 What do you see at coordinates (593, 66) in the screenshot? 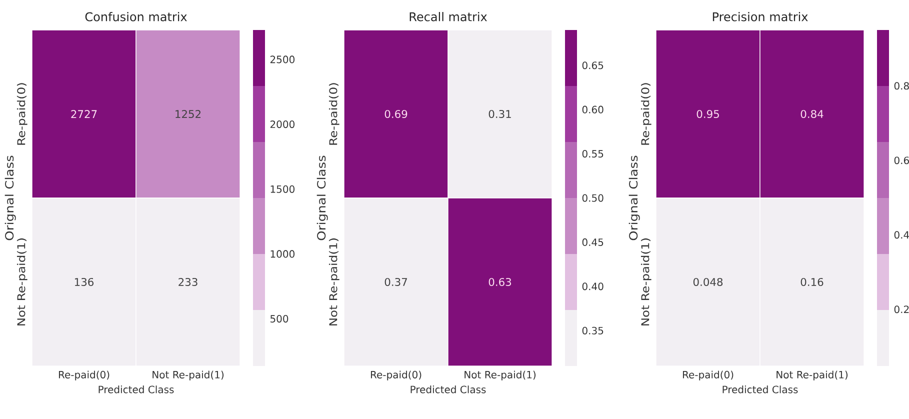
I see `color-bar-label: 0.65` at bounding box center [593, 66].